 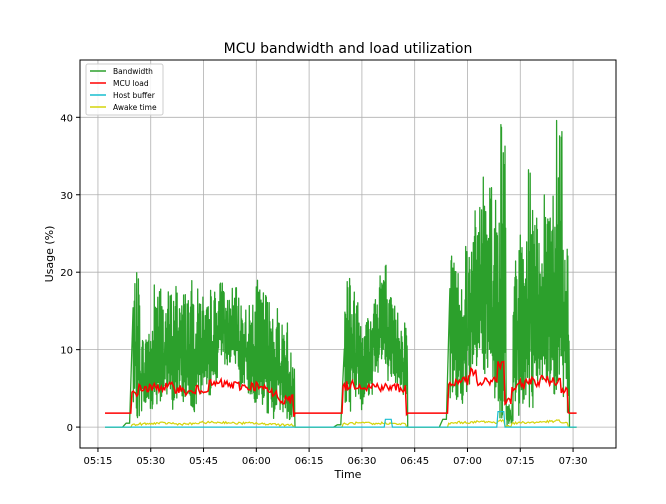 I want to click on y-tick-label: 0, so click(x=70, y=428).